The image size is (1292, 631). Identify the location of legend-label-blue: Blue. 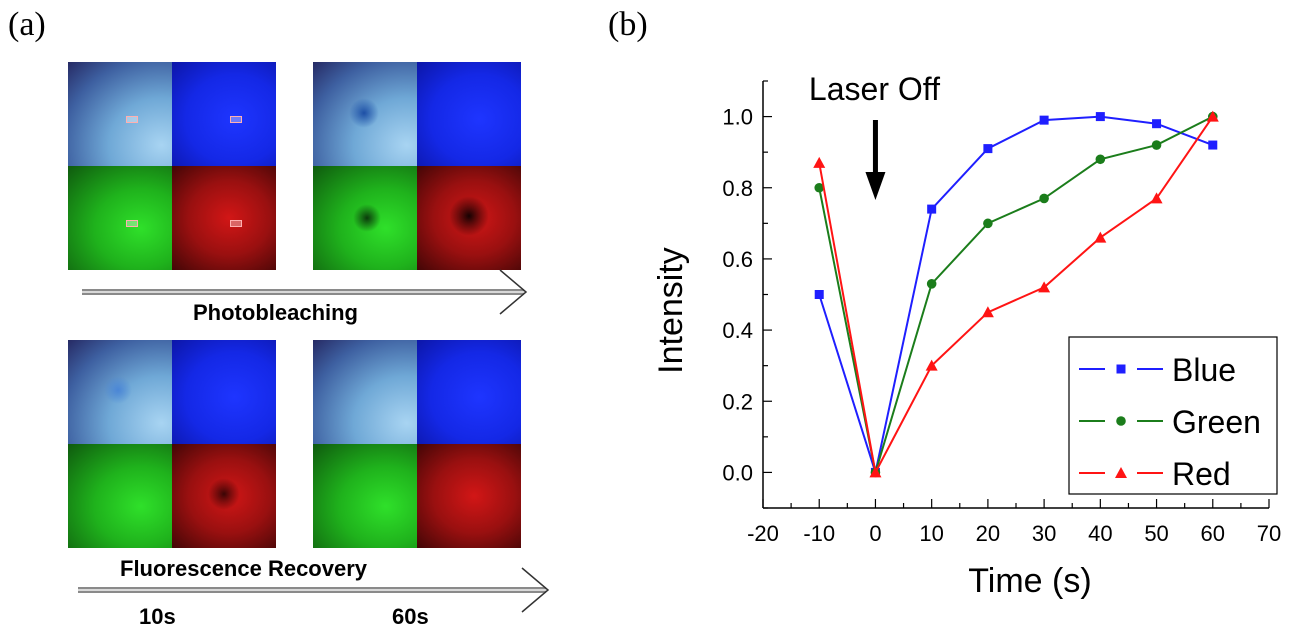
(1204, 370).